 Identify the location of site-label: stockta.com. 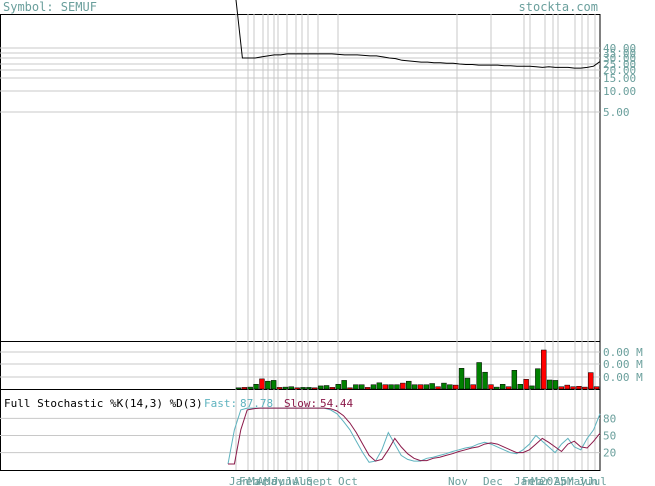
(558, 7).